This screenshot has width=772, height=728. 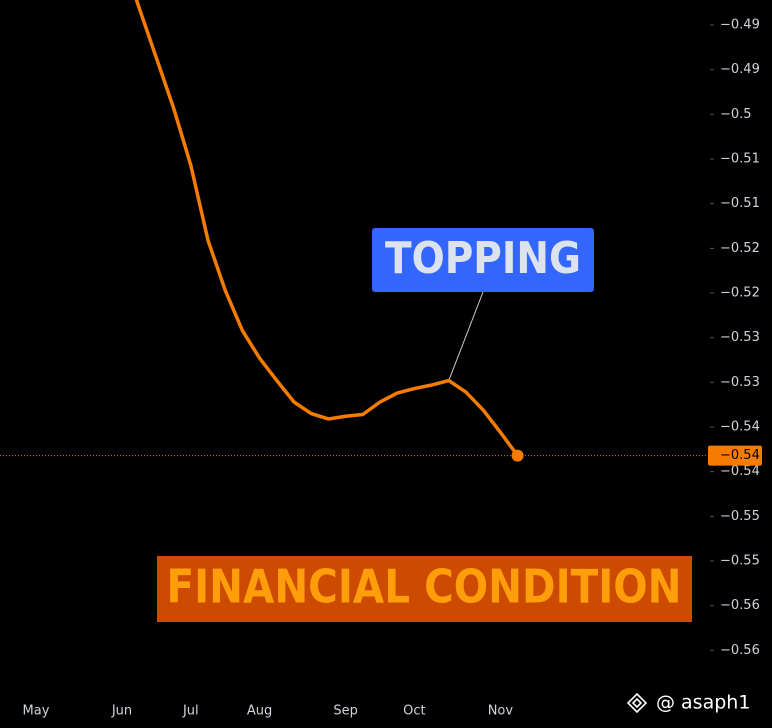 What do you see at coordinates (121, 711) in the screenshot?
I see `x-tick-label: Jun` at bounding box center [121, 711].